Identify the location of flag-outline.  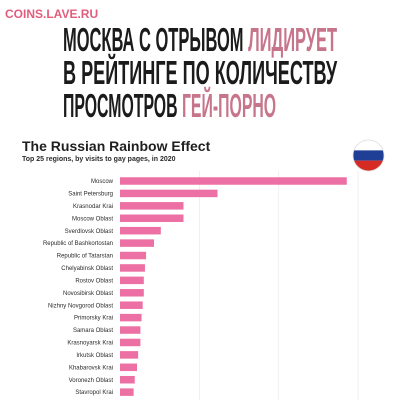
(368, 155).